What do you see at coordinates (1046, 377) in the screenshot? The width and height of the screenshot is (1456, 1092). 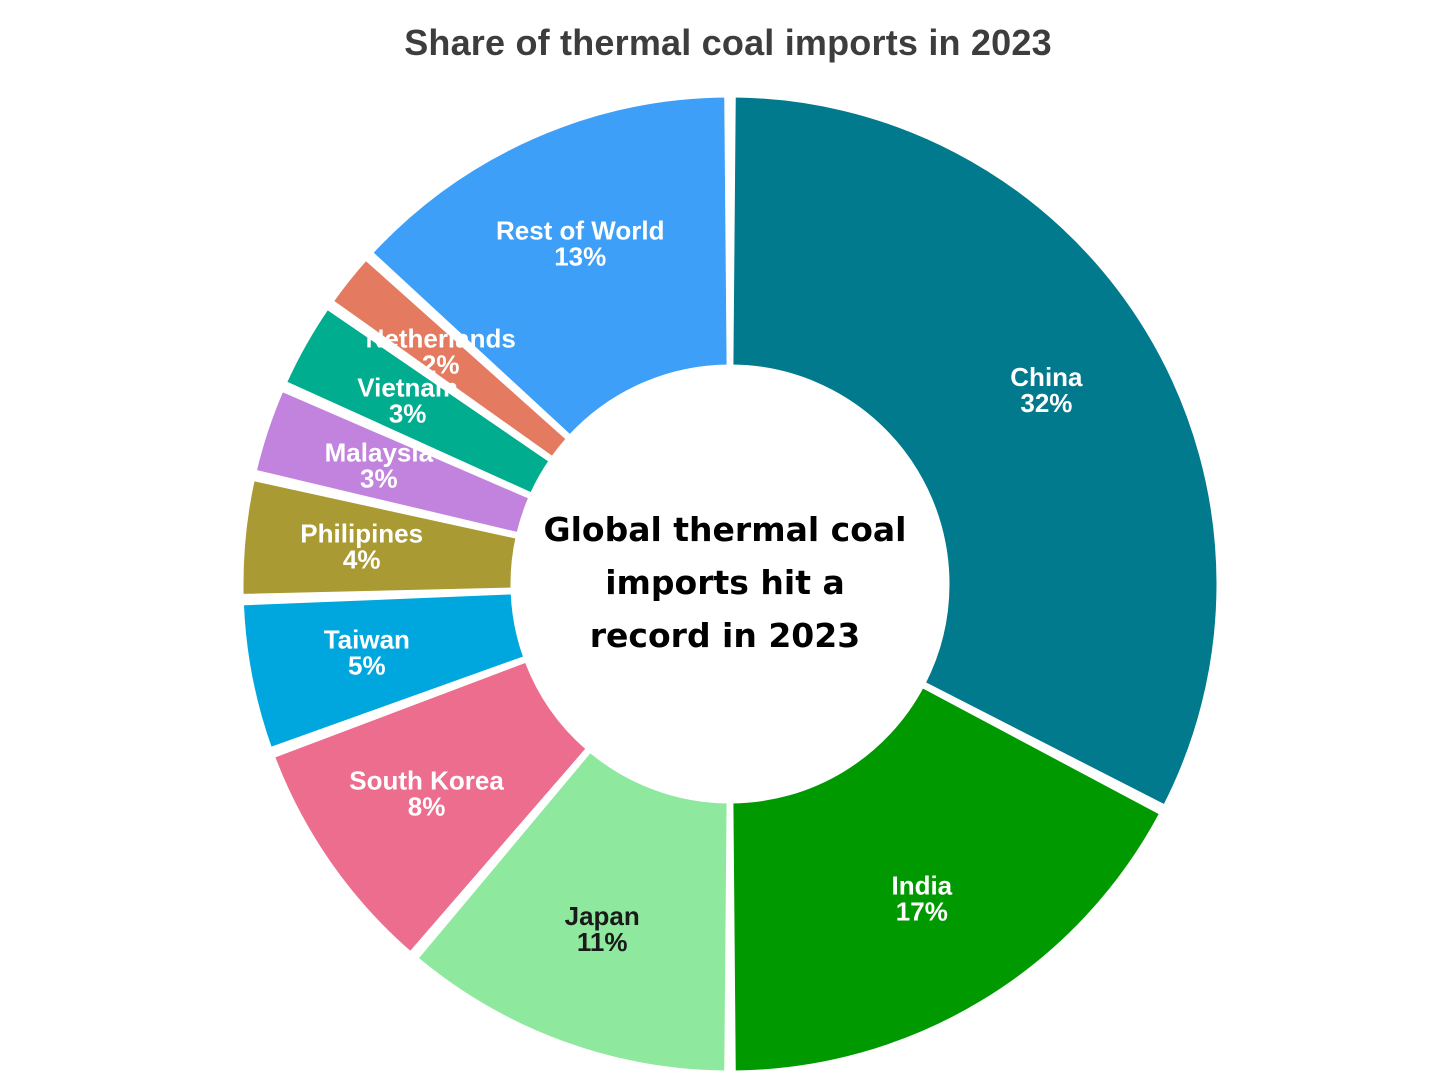 I see `slice-label-china: China` at bounding box center [1046, 377].